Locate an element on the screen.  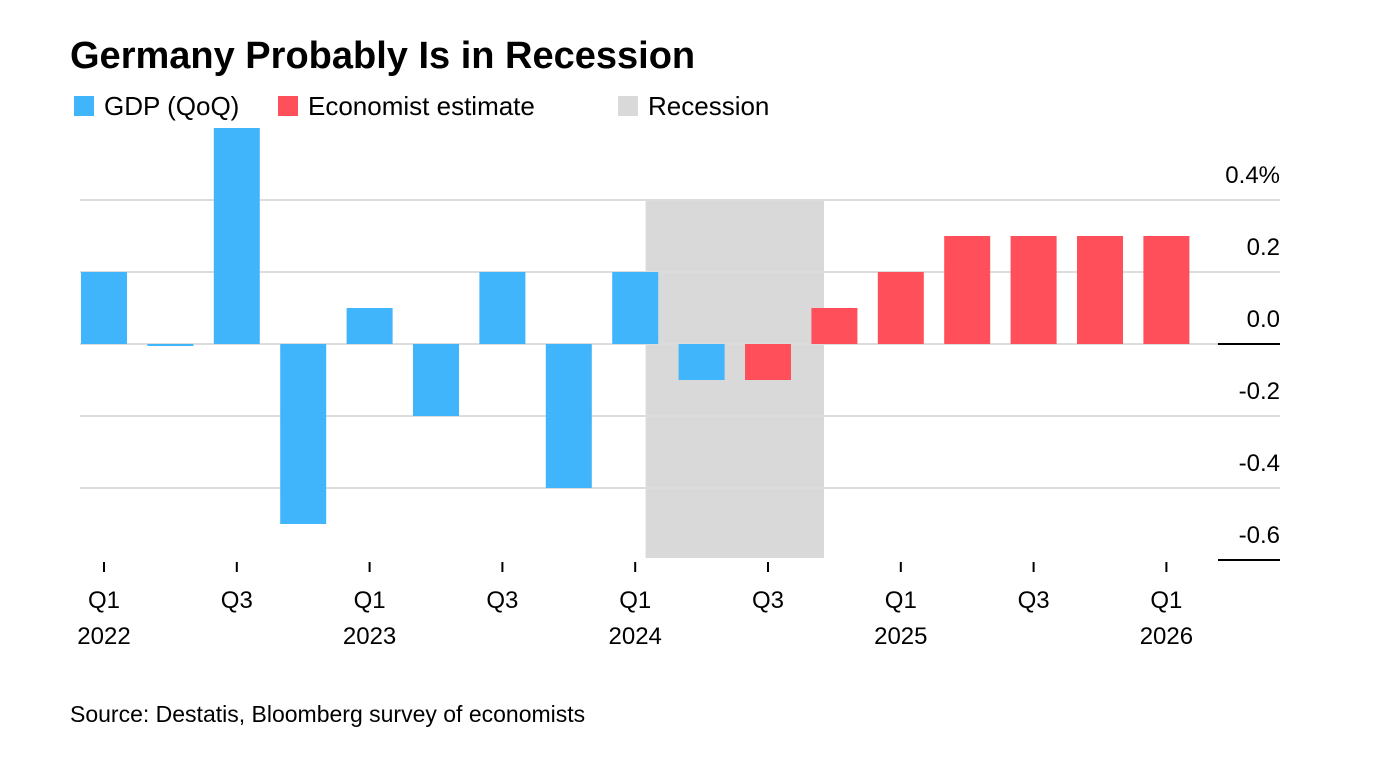
x-tick-label: 2026 is located at coordinates (1166, 636).